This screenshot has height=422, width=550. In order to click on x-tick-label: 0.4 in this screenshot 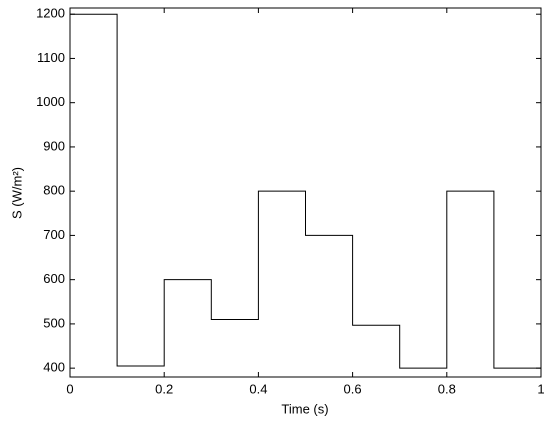, I will do `click(258, 388)`.